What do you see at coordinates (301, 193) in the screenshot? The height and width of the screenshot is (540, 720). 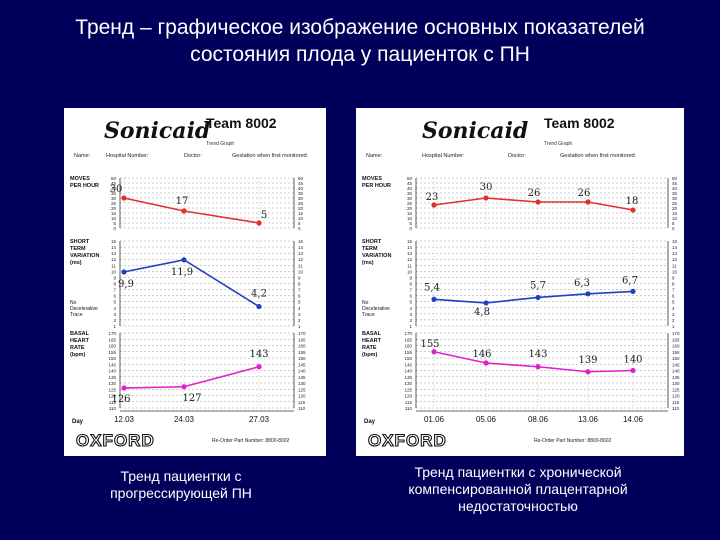 I see `moves-tick-right: 35` at bounding box center [301, 193].